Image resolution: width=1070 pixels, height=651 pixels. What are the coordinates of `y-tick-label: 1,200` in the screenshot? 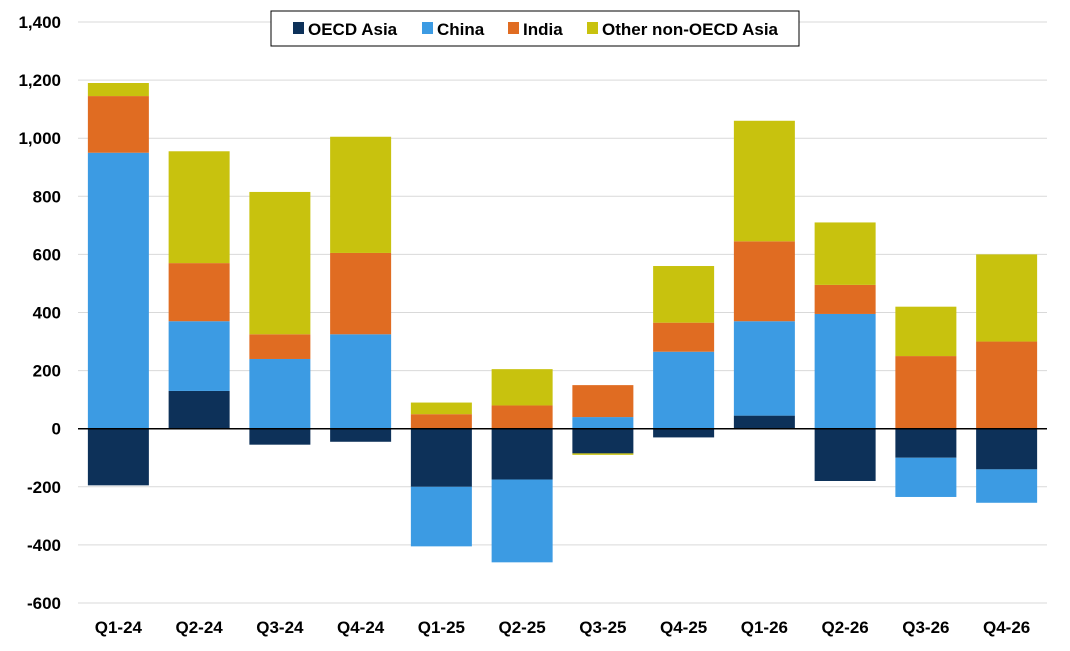 It's located at (39, 80).